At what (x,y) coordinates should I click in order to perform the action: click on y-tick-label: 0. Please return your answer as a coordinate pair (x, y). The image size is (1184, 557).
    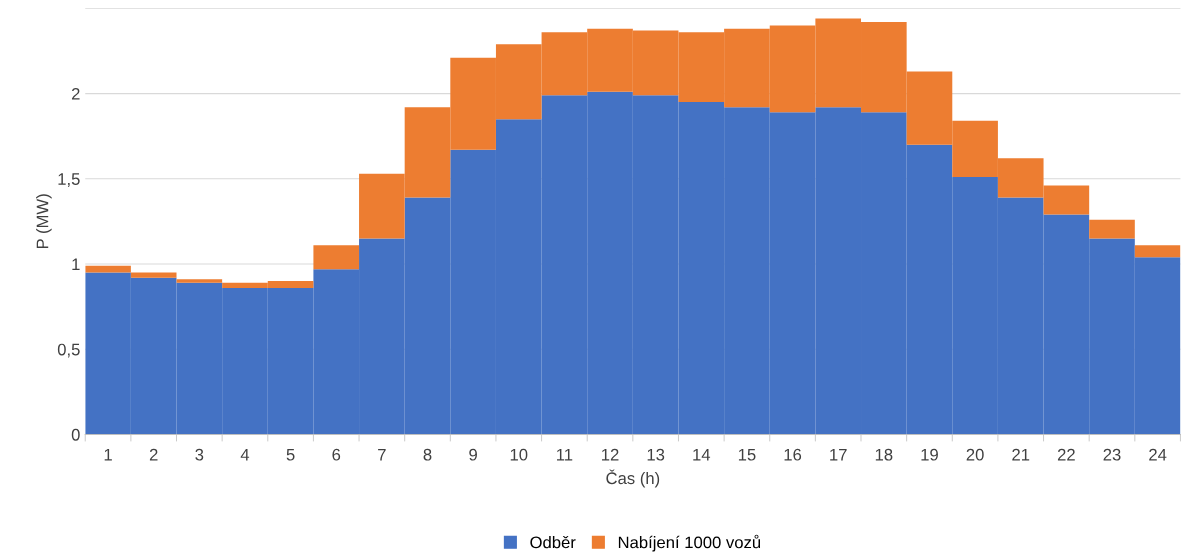
    Looking at the image, I should click on (75, 434).